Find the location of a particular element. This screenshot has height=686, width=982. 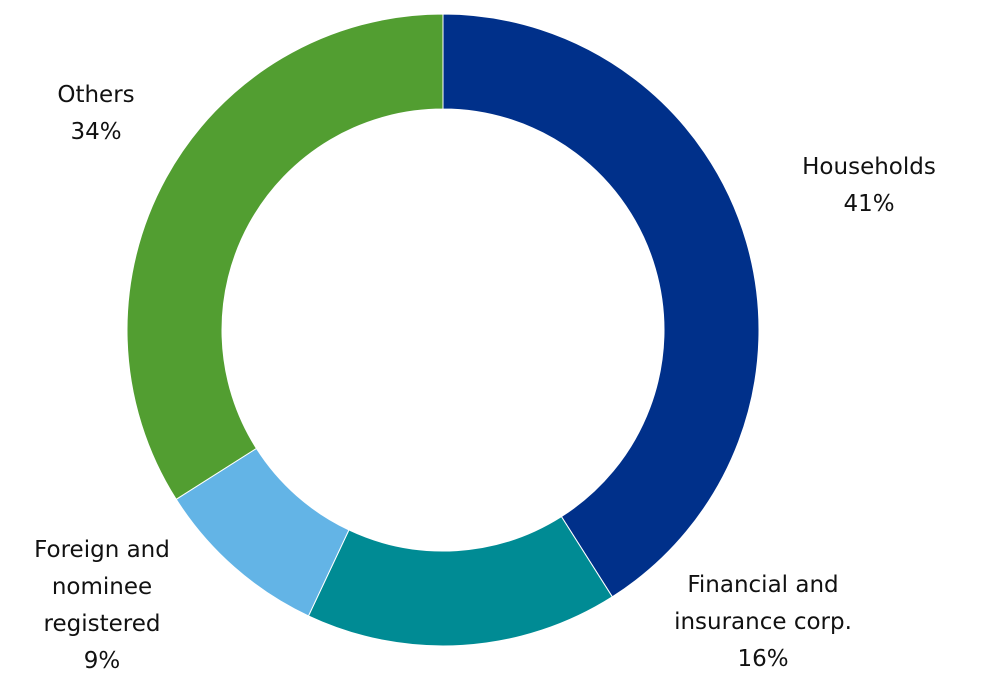

slice-value-label: 9% is located at coordinates (102, 661).